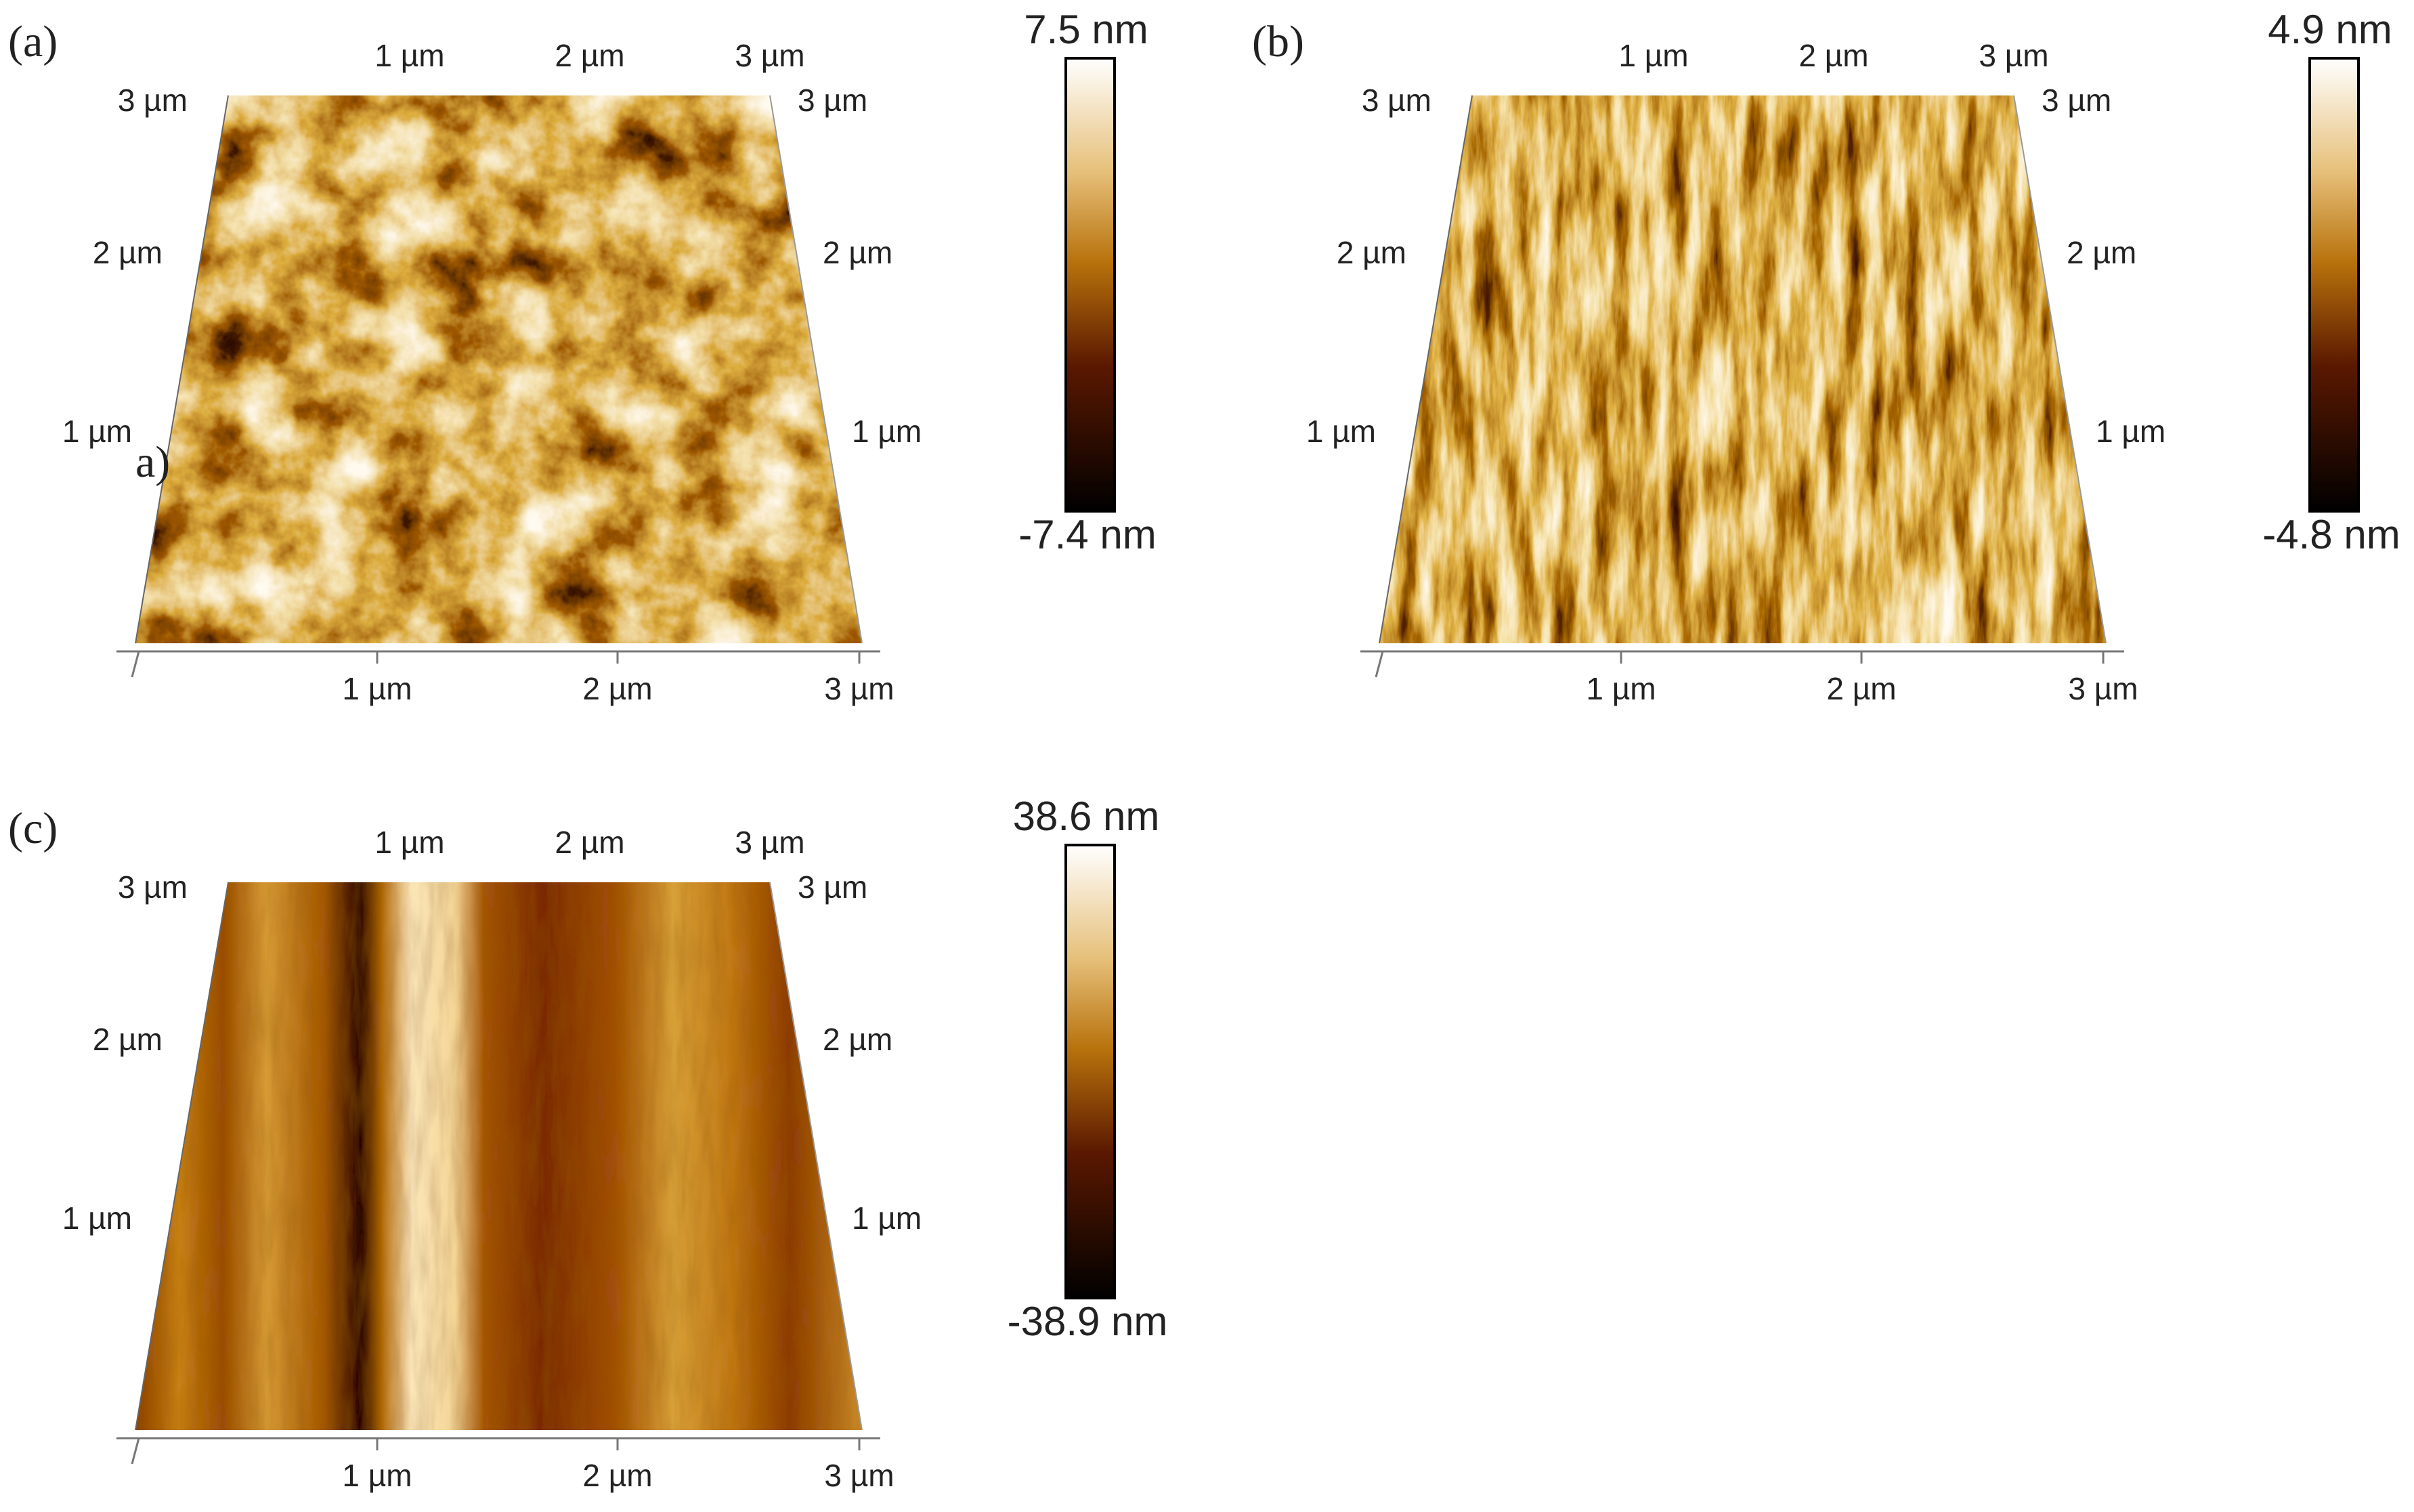 The height and width of the screenshot is (1512, 2414). I want to click on colorbar-min: -7.4 nm, so click(1087, 534).